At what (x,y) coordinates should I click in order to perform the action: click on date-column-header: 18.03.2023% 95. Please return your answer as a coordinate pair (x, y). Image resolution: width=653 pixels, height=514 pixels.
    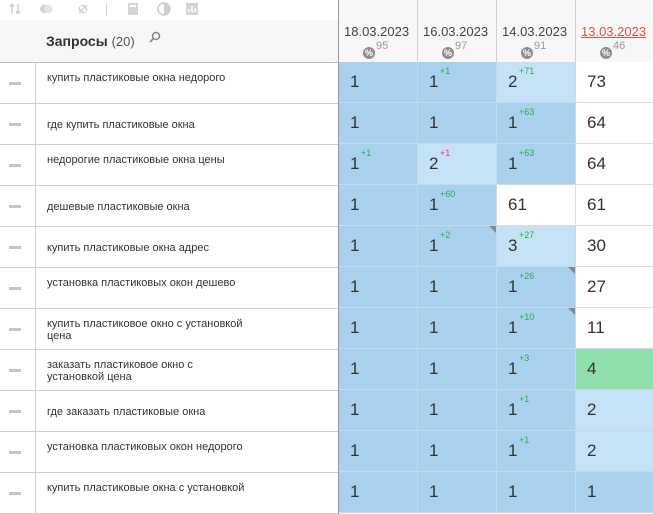
    Looking at the image, I should click on (378, 31).